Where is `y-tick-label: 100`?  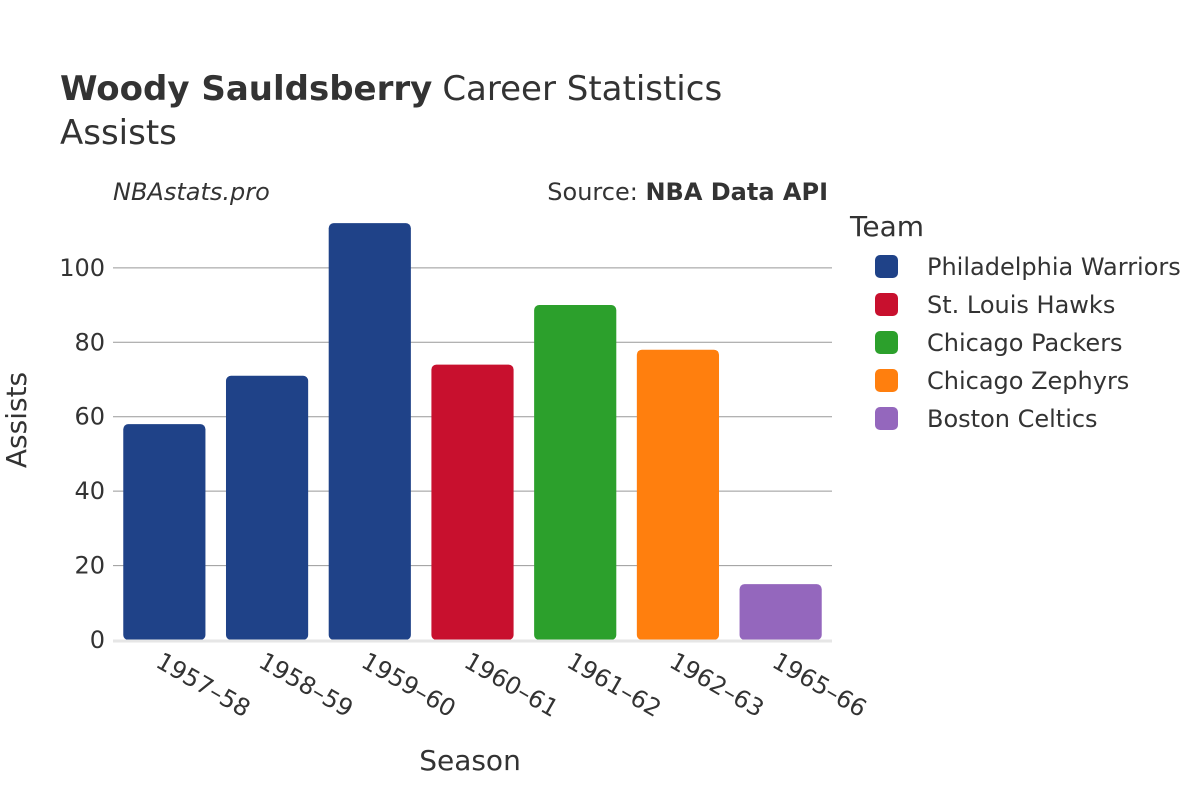
y-tick-label: 100 is located at coordinates (82, 268).